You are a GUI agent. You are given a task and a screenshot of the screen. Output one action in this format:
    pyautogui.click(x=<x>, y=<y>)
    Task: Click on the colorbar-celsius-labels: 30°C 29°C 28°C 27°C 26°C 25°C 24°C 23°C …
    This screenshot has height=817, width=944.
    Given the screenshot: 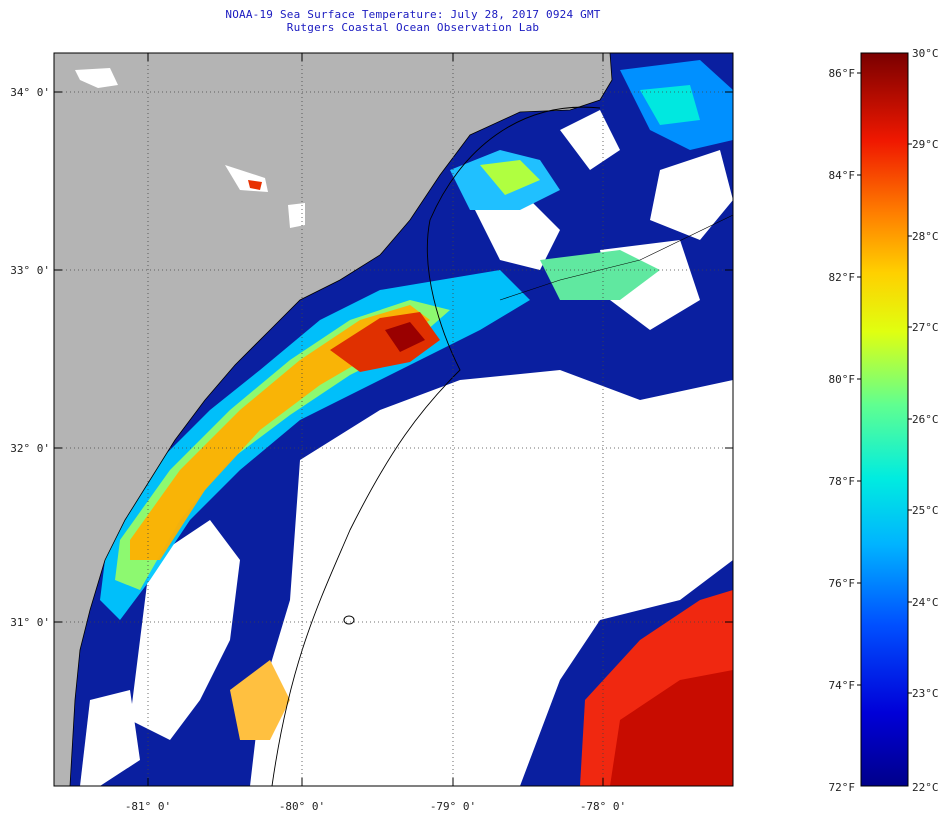 What is the action you would take?
    pyautogui.click(x=925, y=420)
    